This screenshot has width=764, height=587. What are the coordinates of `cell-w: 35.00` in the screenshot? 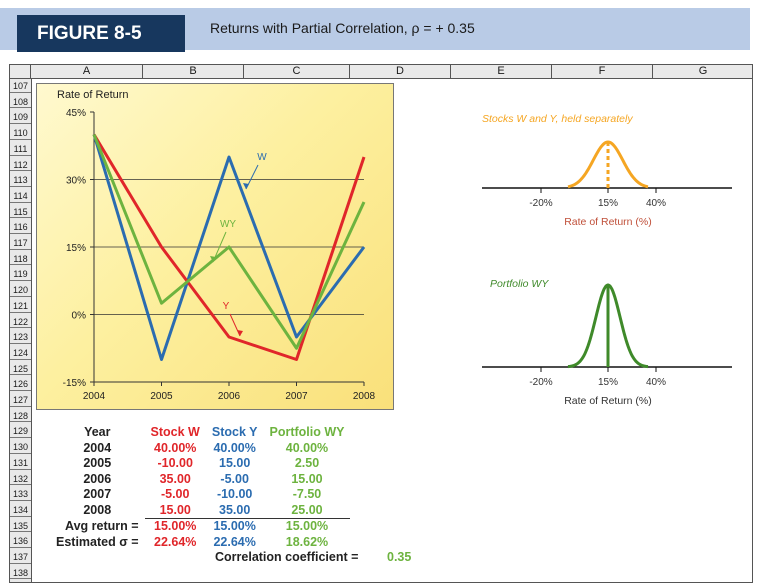 It's located at (175, 478).